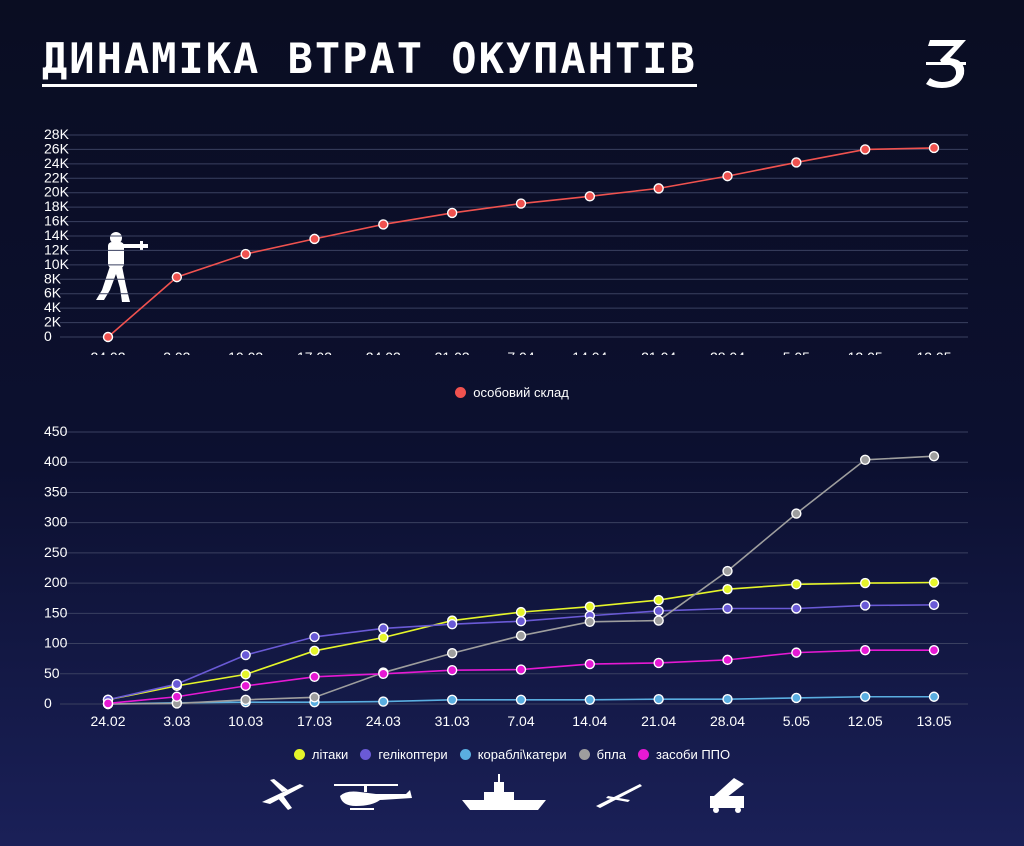  What do you see at coordinates (57, 148) in the screenshot?
I see `y-tick-label: 26K` at bounding box center [57, 148].